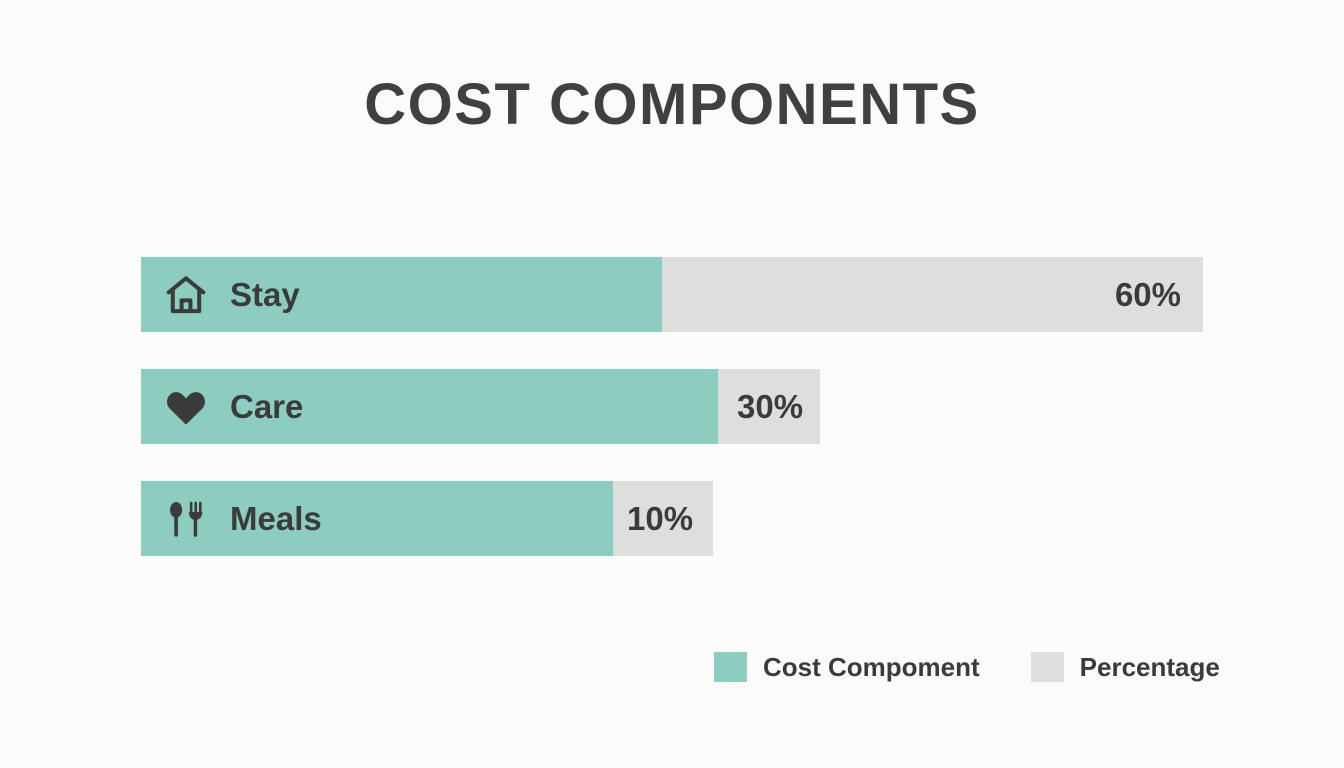 This screenshot has height=768, width=1344. Describe the element at coordinates (186, 519) in the screenshot. I see `cutlery-icon` at that location.